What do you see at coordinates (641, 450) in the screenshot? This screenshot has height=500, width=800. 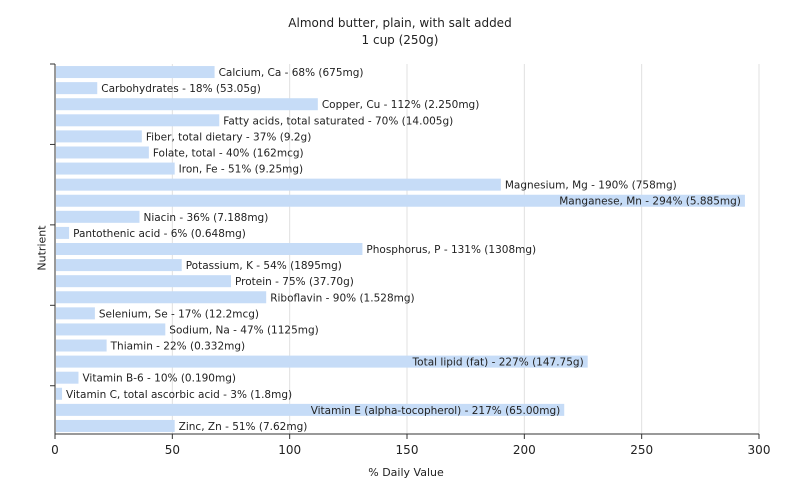 I see `x-tick-label: 250` at bounding box center [641, 450].